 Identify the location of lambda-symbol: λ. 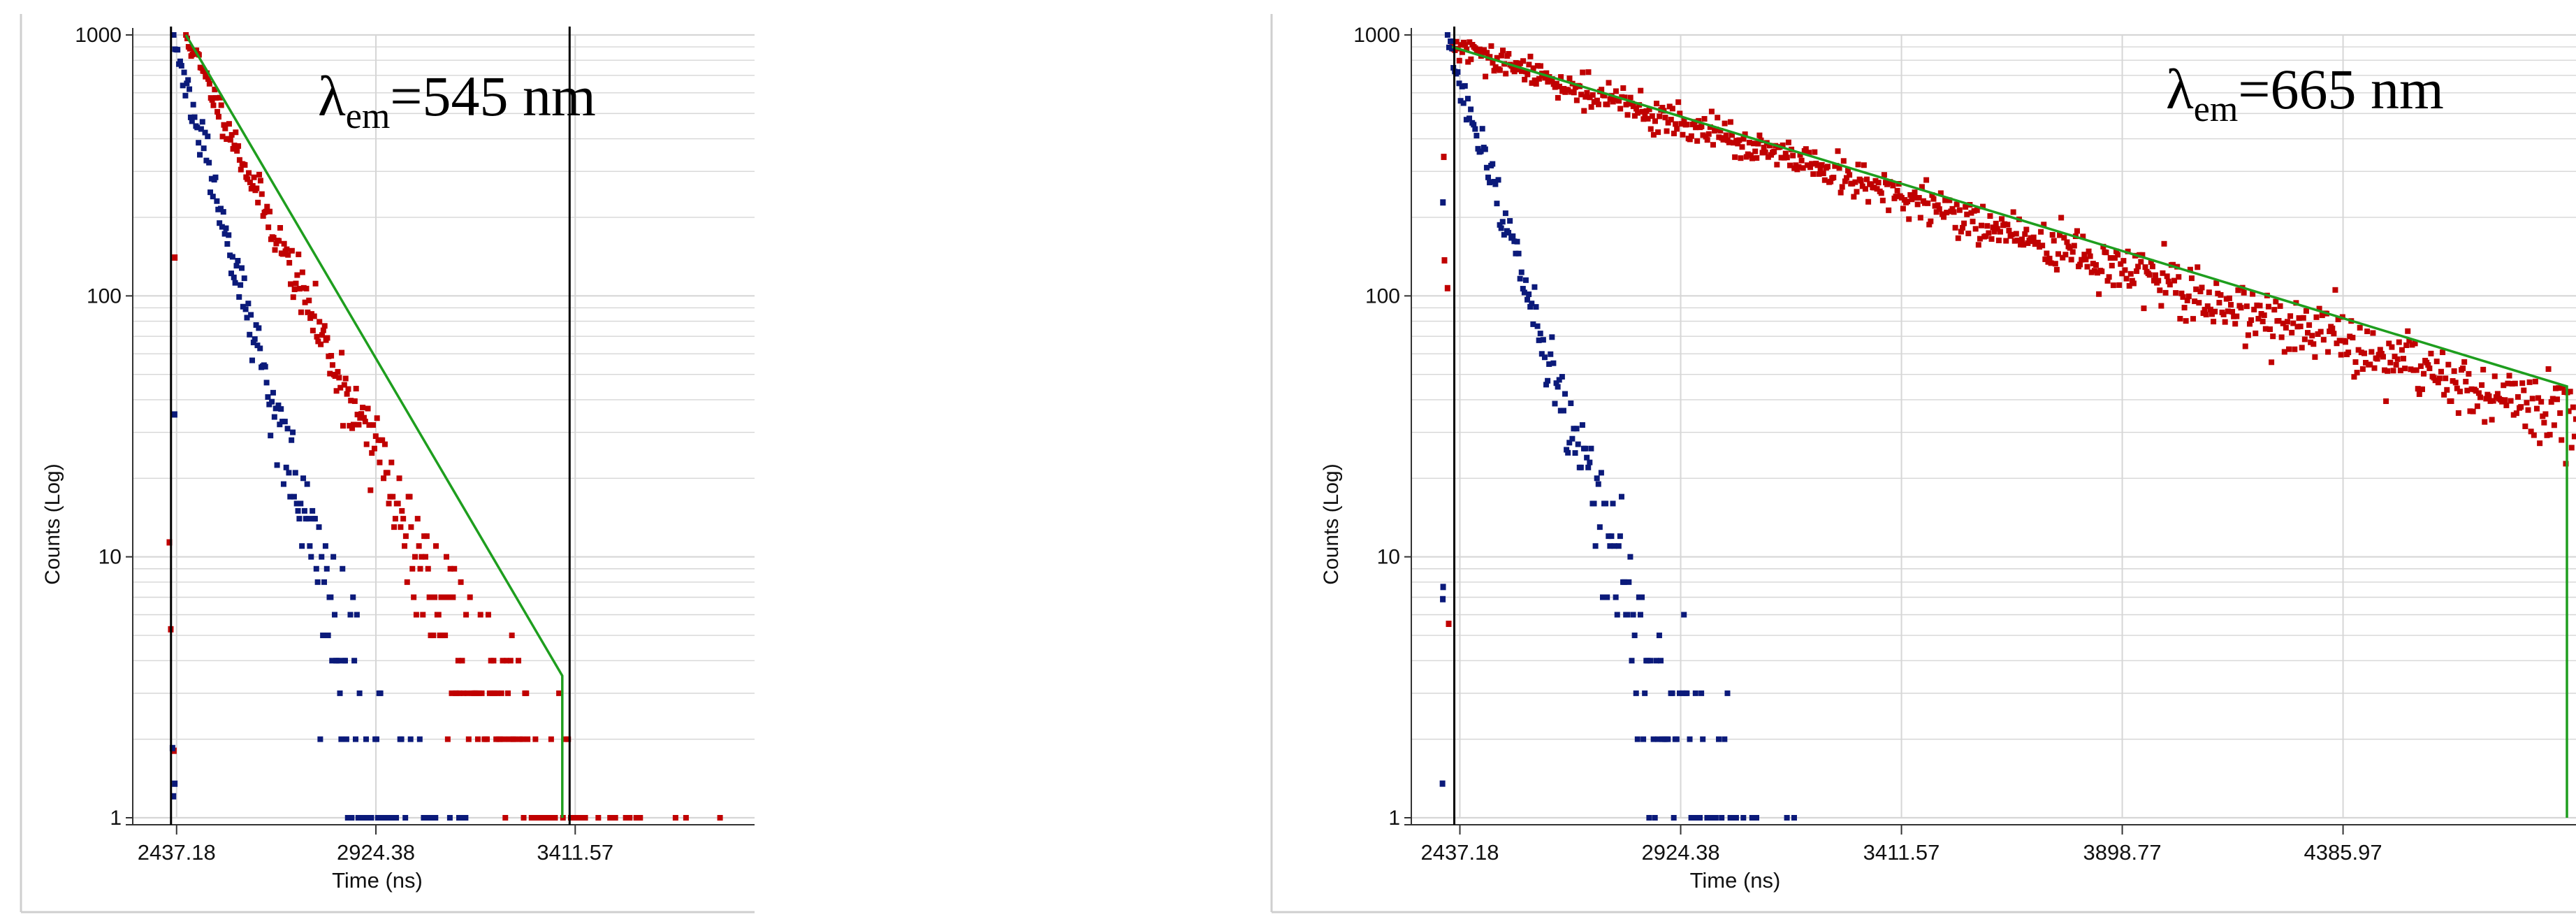
(2180, 89).